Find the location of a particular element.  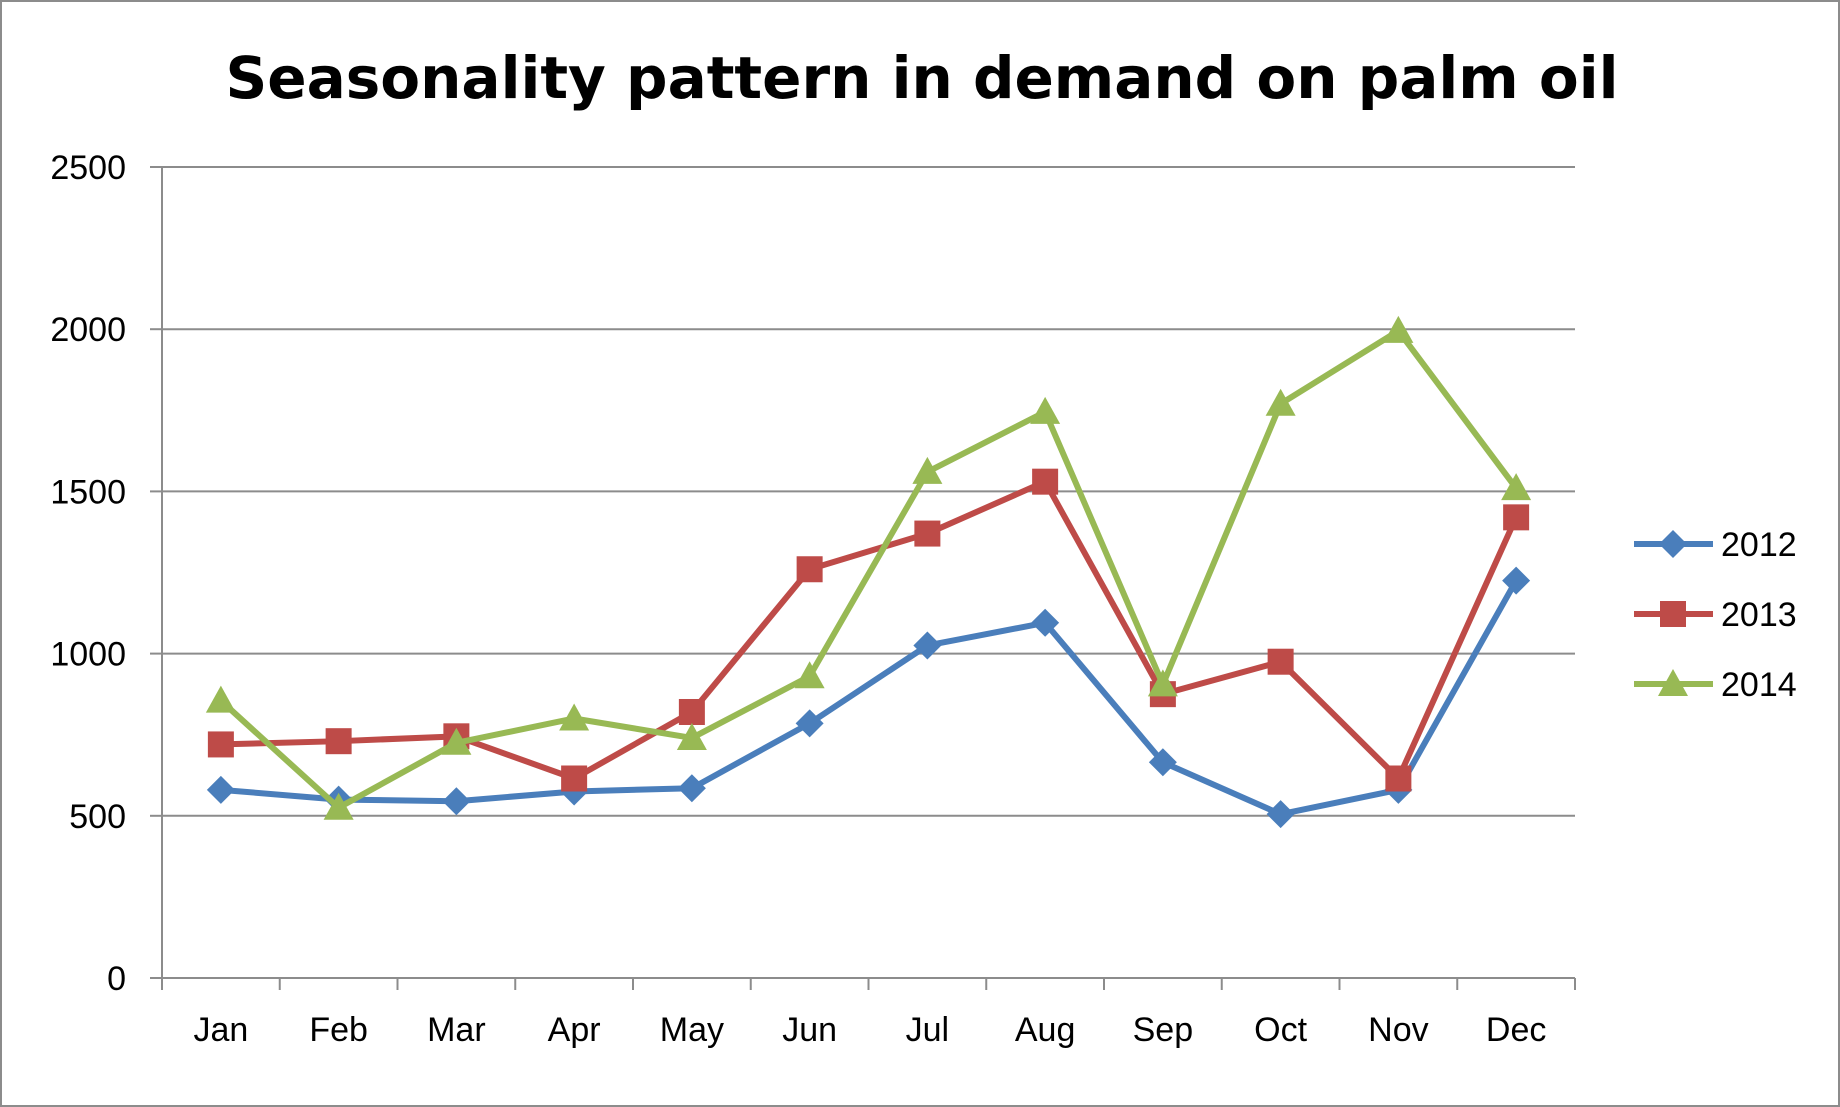

legend-label: 2014 is located at coordinates (1759, 685).